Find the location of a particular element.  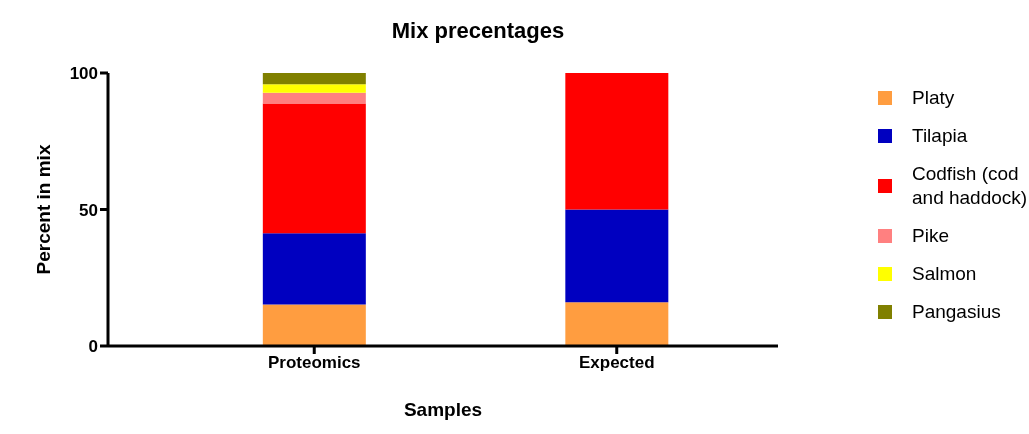

x-tick-label: Expected is located at coordinates (616, 363).